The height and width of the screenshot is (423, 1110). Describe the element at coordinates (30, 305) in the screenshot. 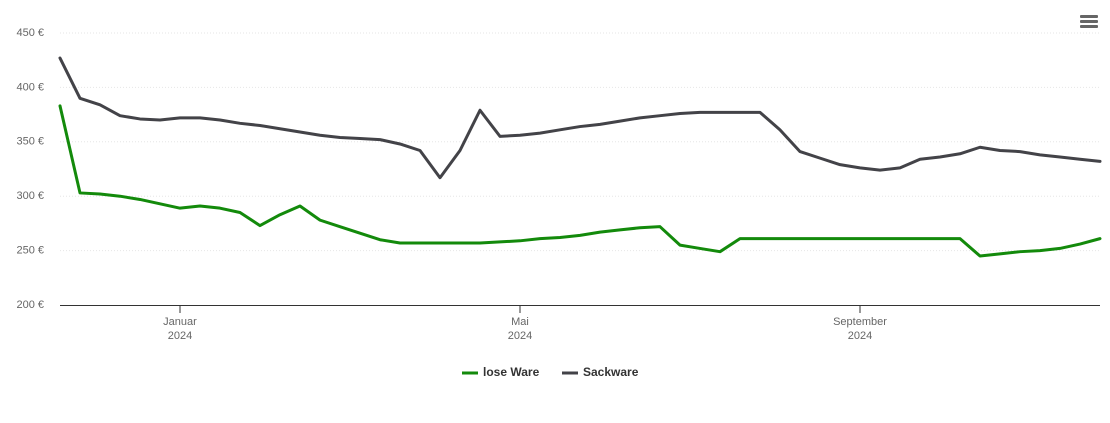

I see `y-tick-label: 200 €` at that location.